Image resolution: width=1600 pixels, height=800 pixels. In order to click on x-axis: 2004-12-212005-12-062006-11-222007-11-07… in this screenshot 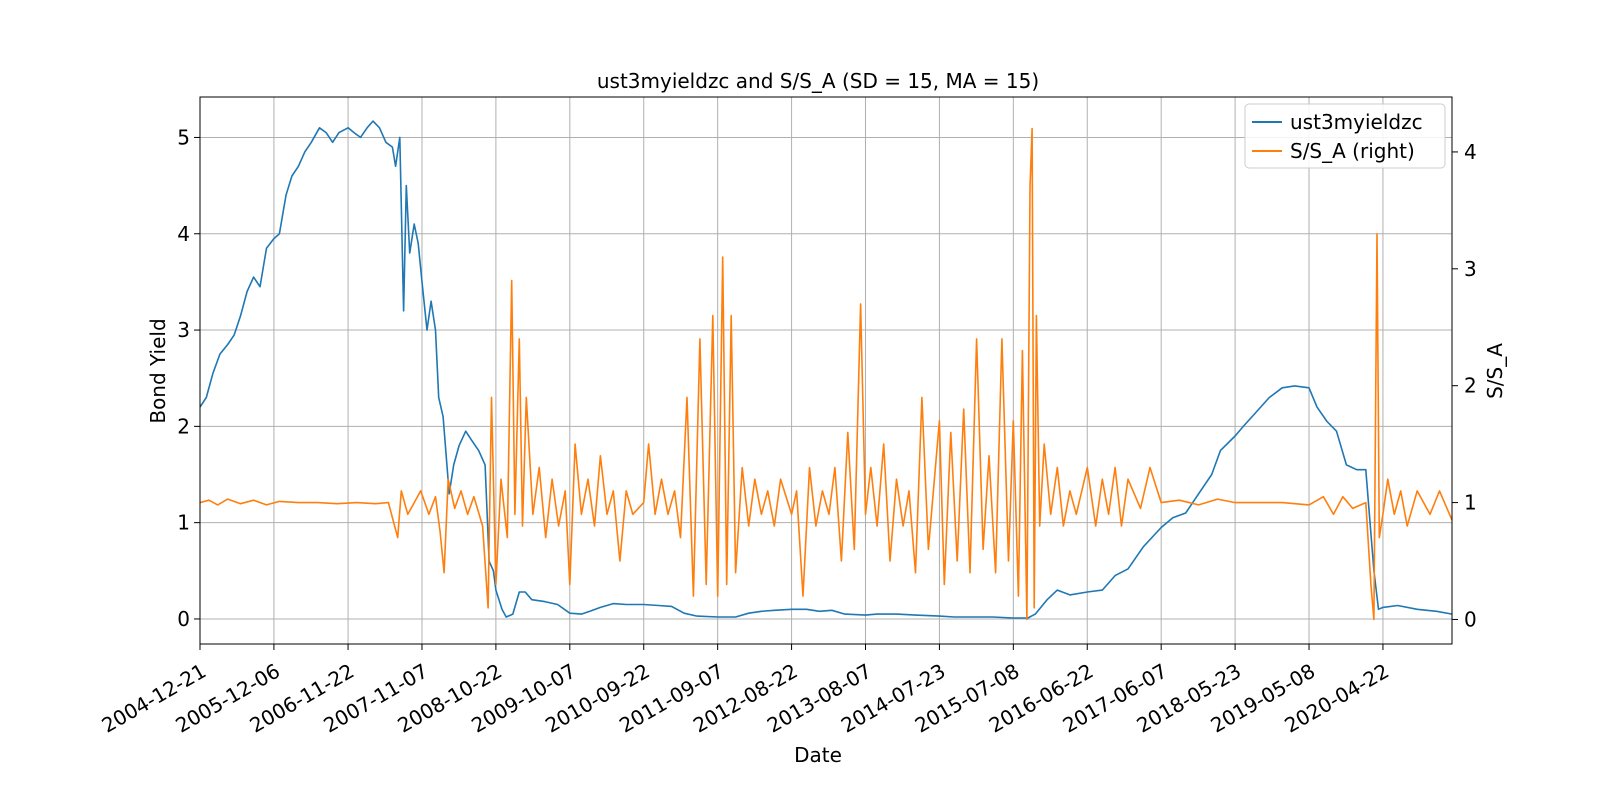, I will do `click(745, 691)`.